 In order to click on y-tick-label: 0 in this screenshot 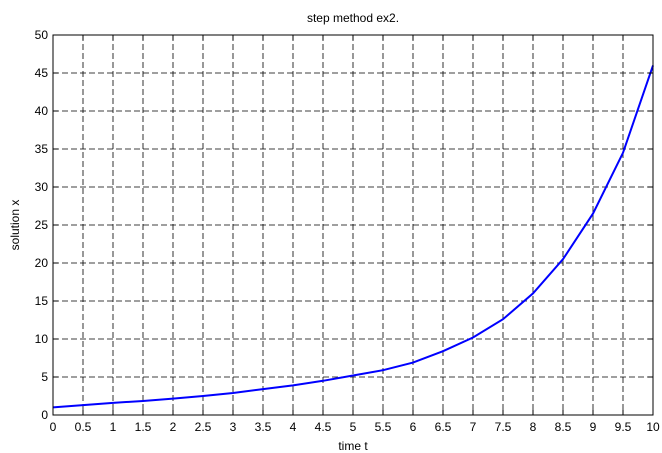, I will do `click(44, 415)`.